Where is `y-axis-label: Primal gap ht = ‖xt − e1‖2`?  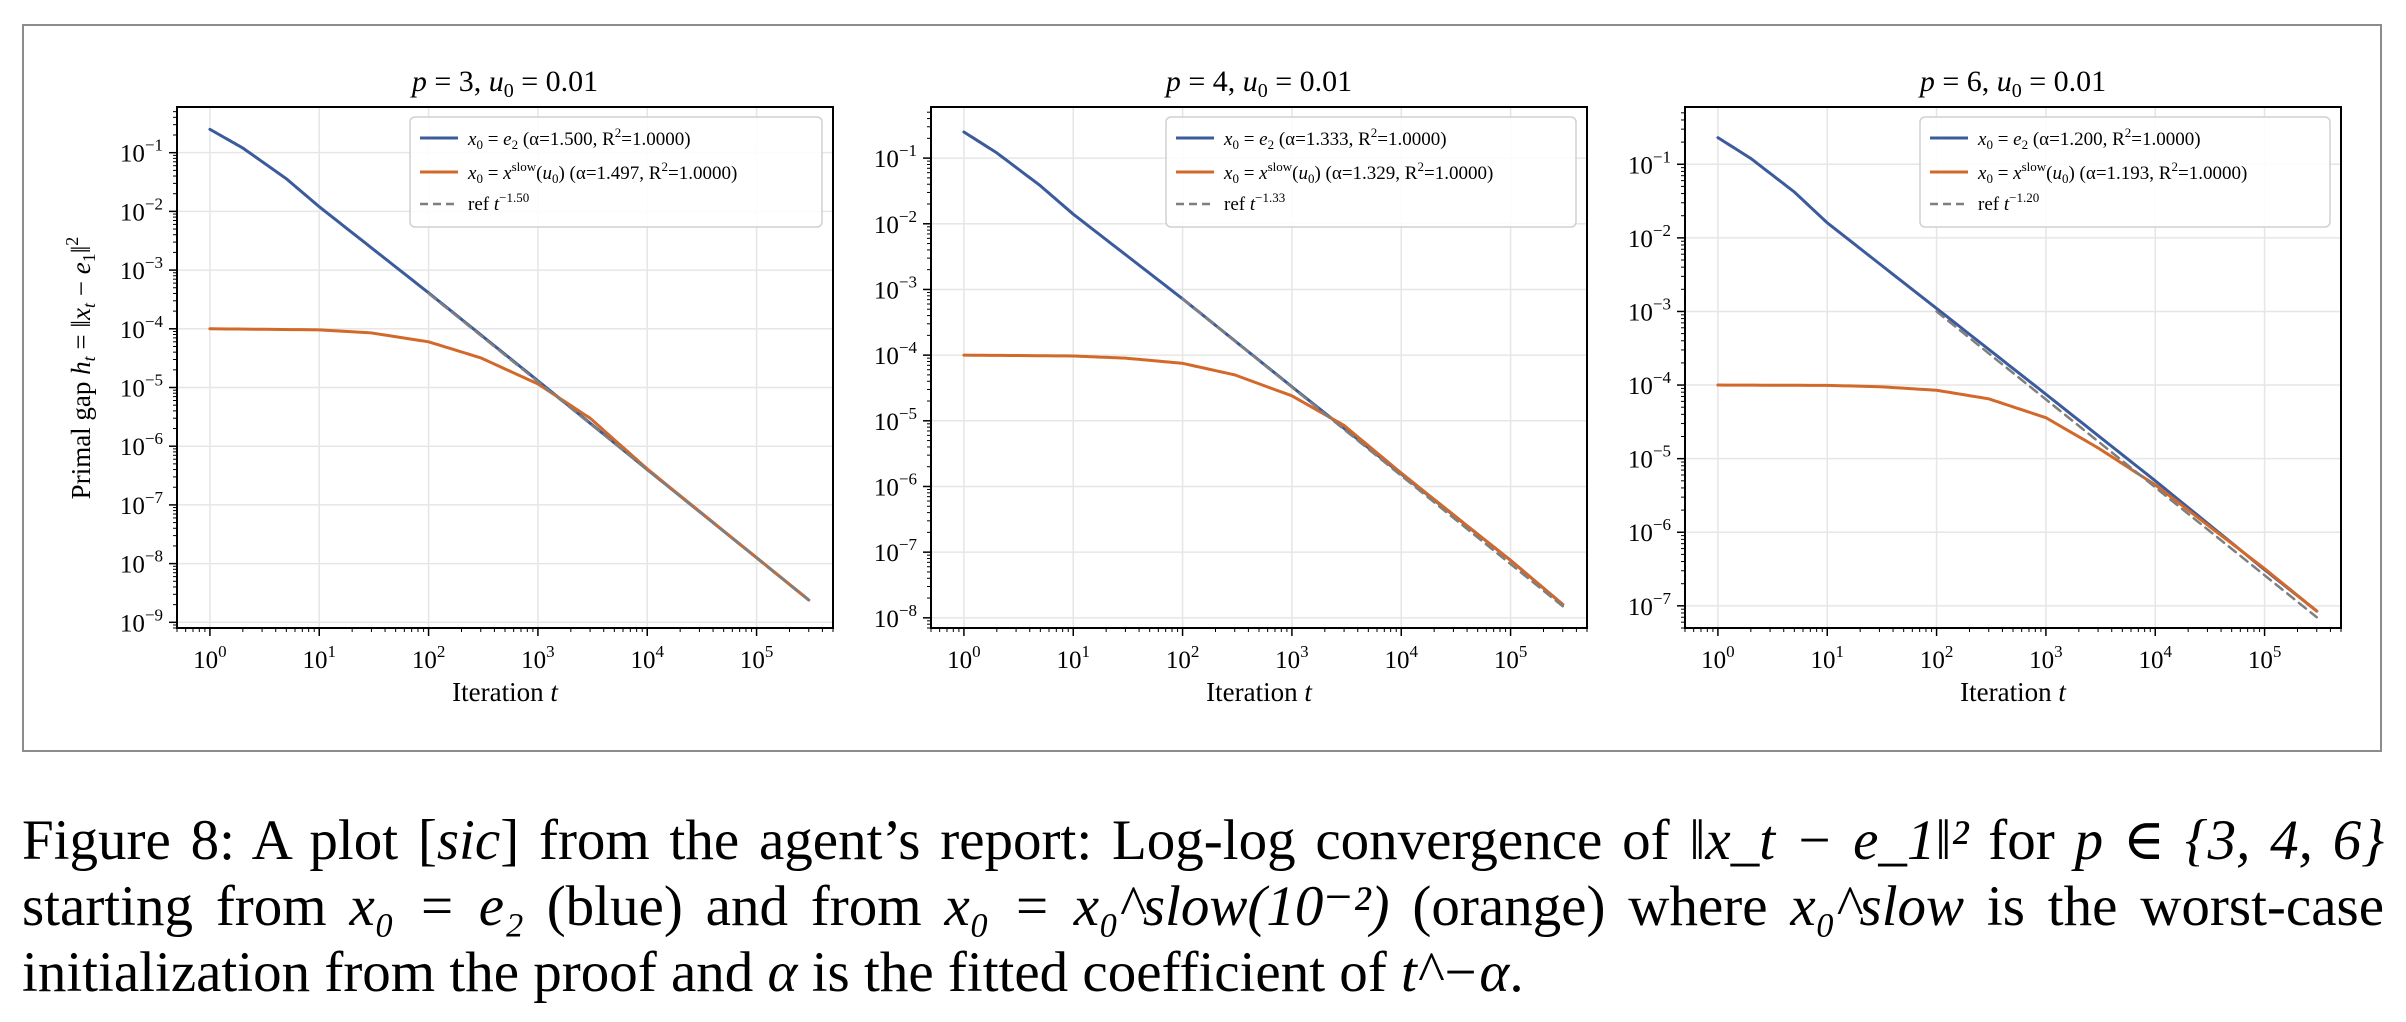 y-axis-label: Primal gap ht = ‖xt − e1‖2 is located at coordinates (80, 368).